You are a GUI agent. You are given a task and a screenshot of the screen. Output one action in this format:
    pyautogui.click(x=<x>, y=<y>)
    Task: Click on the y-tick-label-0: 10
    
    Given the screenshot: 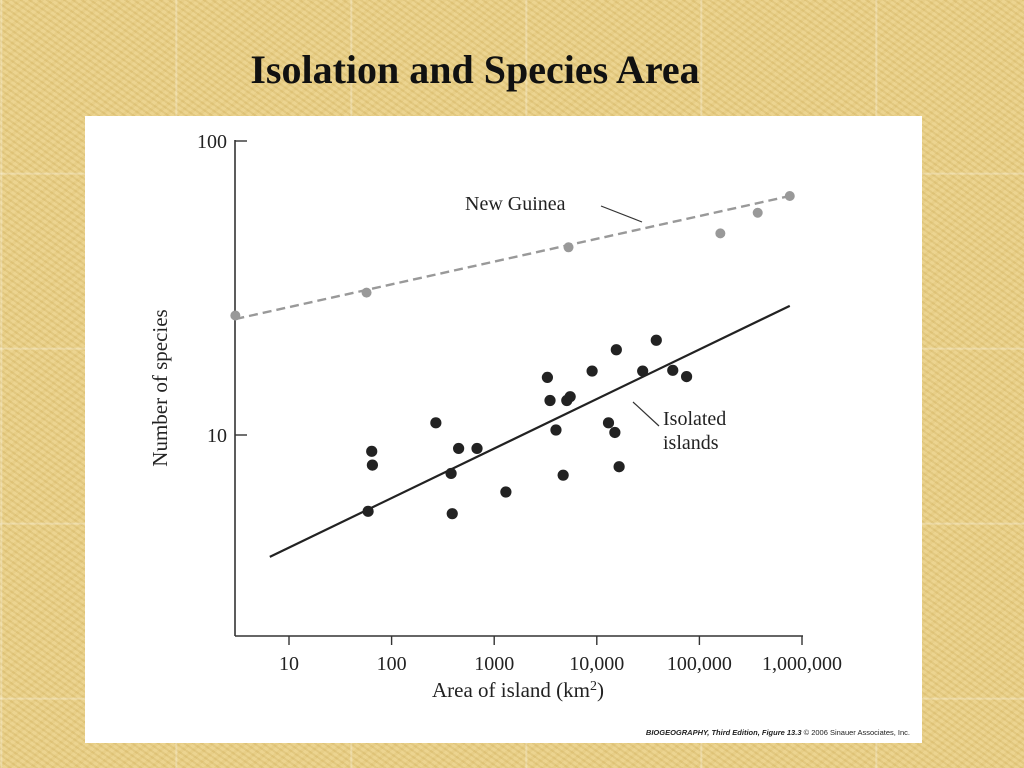 What is the action you would take?
    pyautogui.click(x=217, y=436)
    